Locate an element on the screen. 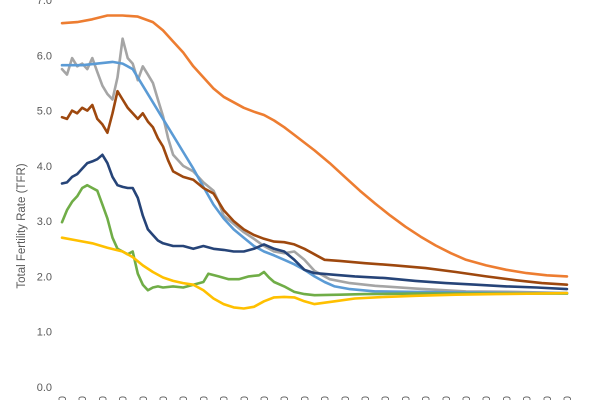  y-tick-label: 0.0 is located at coordinates (44, 388).